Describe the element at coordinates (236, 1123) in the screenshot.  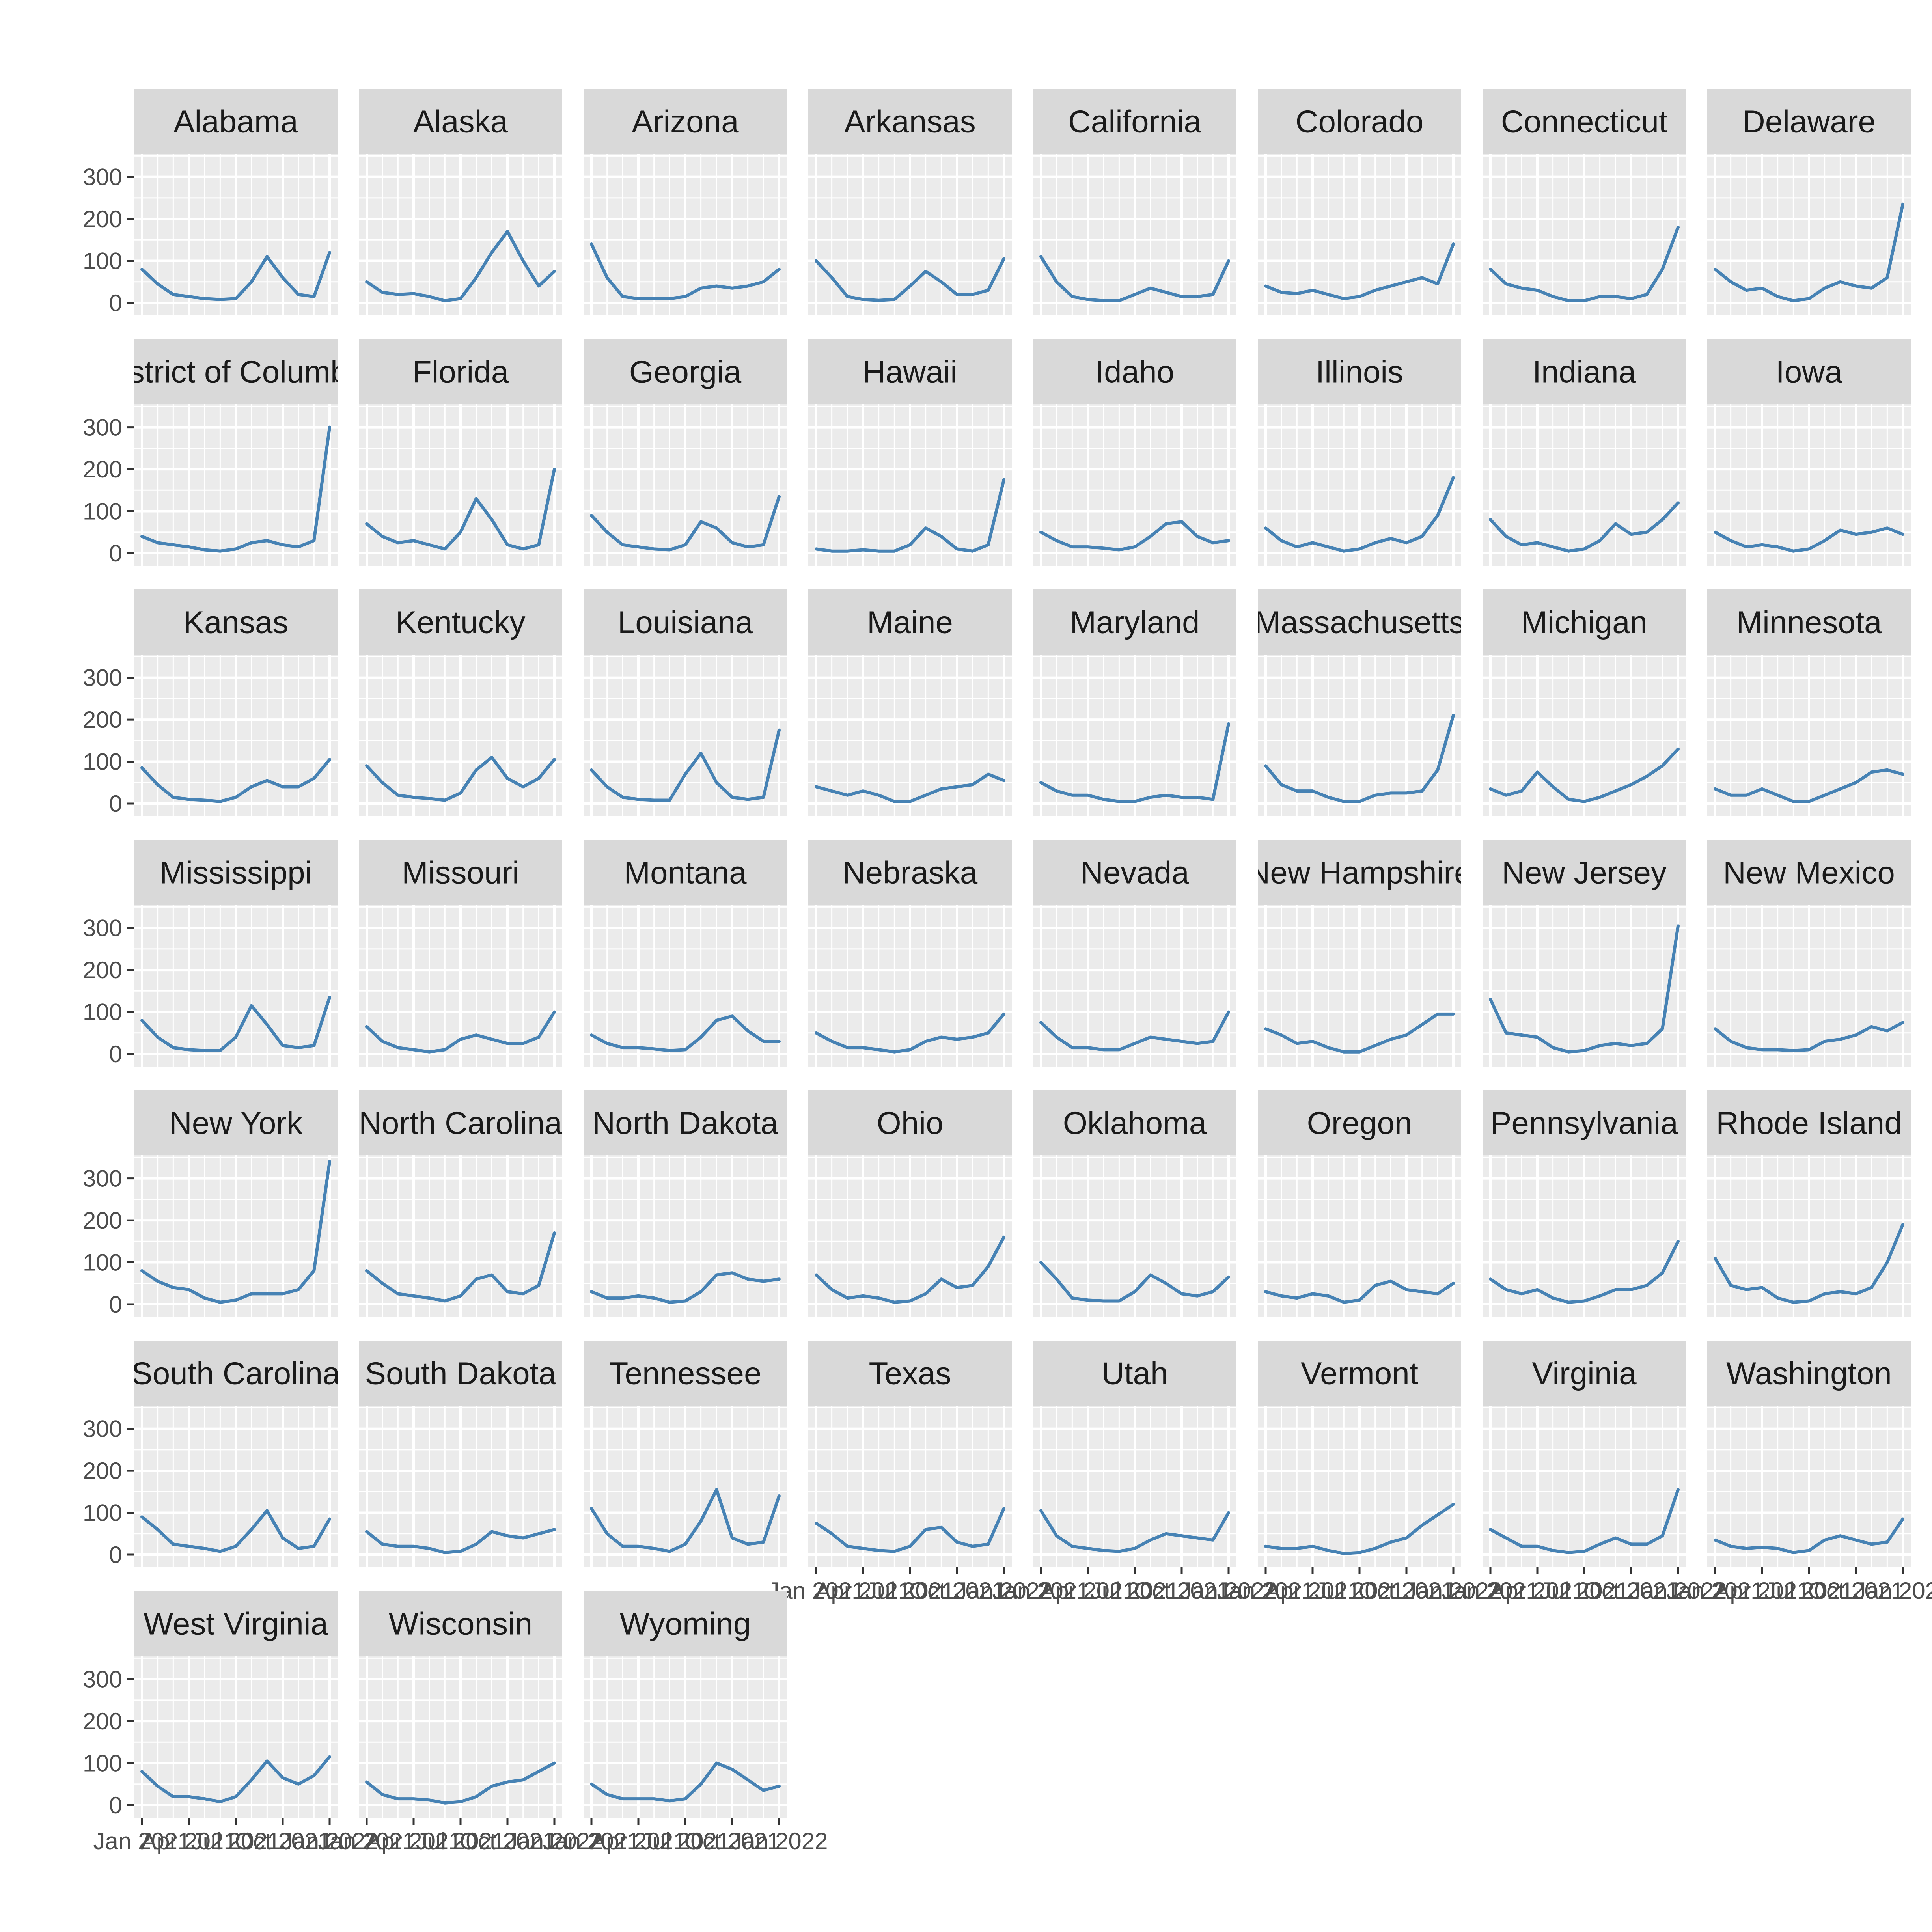
I see `facet-strip-label: New York` at that location.